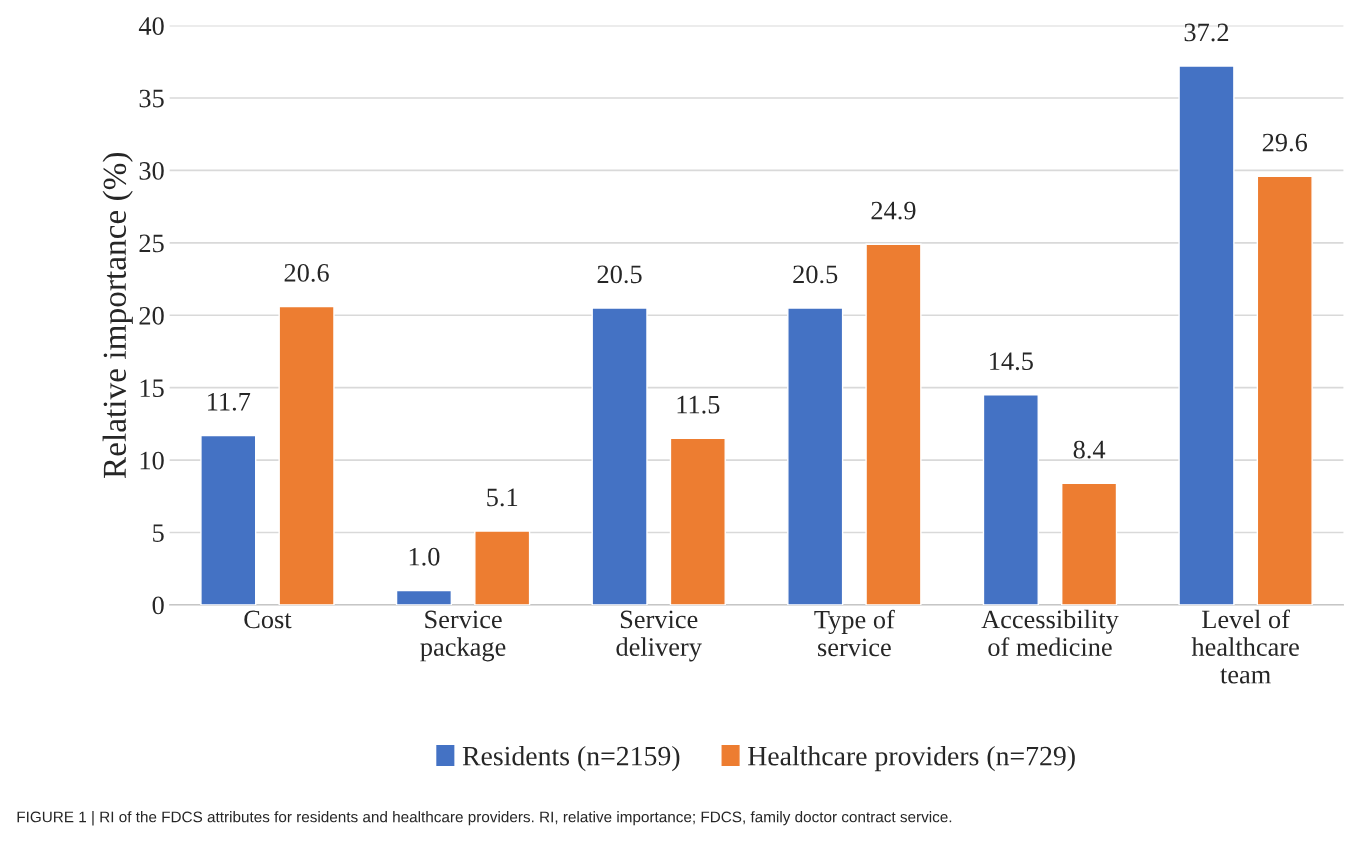 This screenshot has width=1357, height=852. What do you see at coordinates (1050, 633) in the screenshot?
I see `x-tick-label: Accessibility of medicine` at bounding box center [1050, 633].